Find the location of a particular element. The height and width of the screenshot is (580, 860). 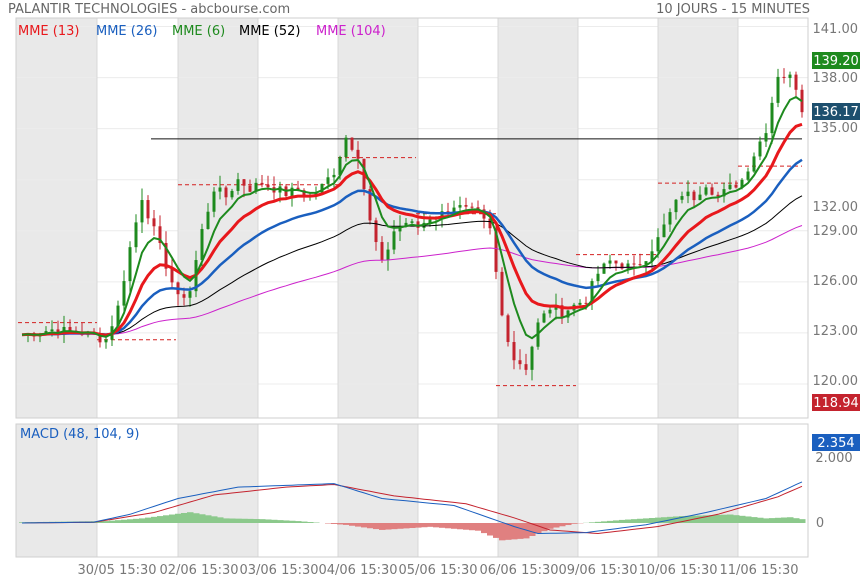

y-tick-label: 123.00 is located at coordinates (836, 331).